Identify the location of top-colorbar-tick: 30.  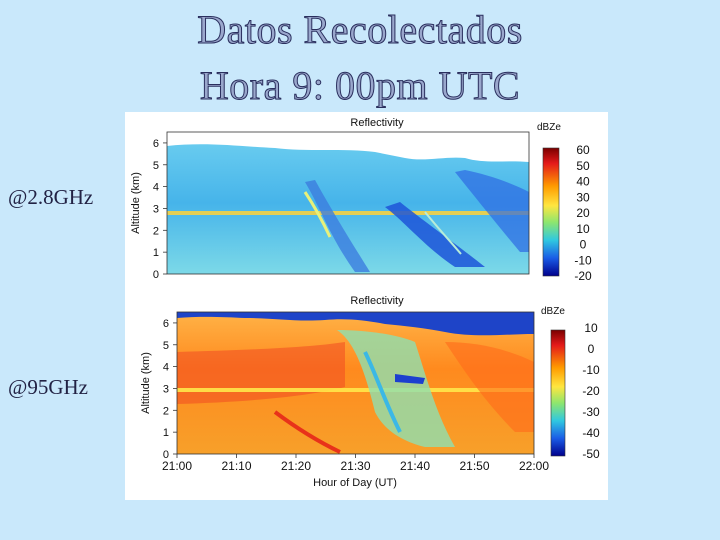
(583, 197).